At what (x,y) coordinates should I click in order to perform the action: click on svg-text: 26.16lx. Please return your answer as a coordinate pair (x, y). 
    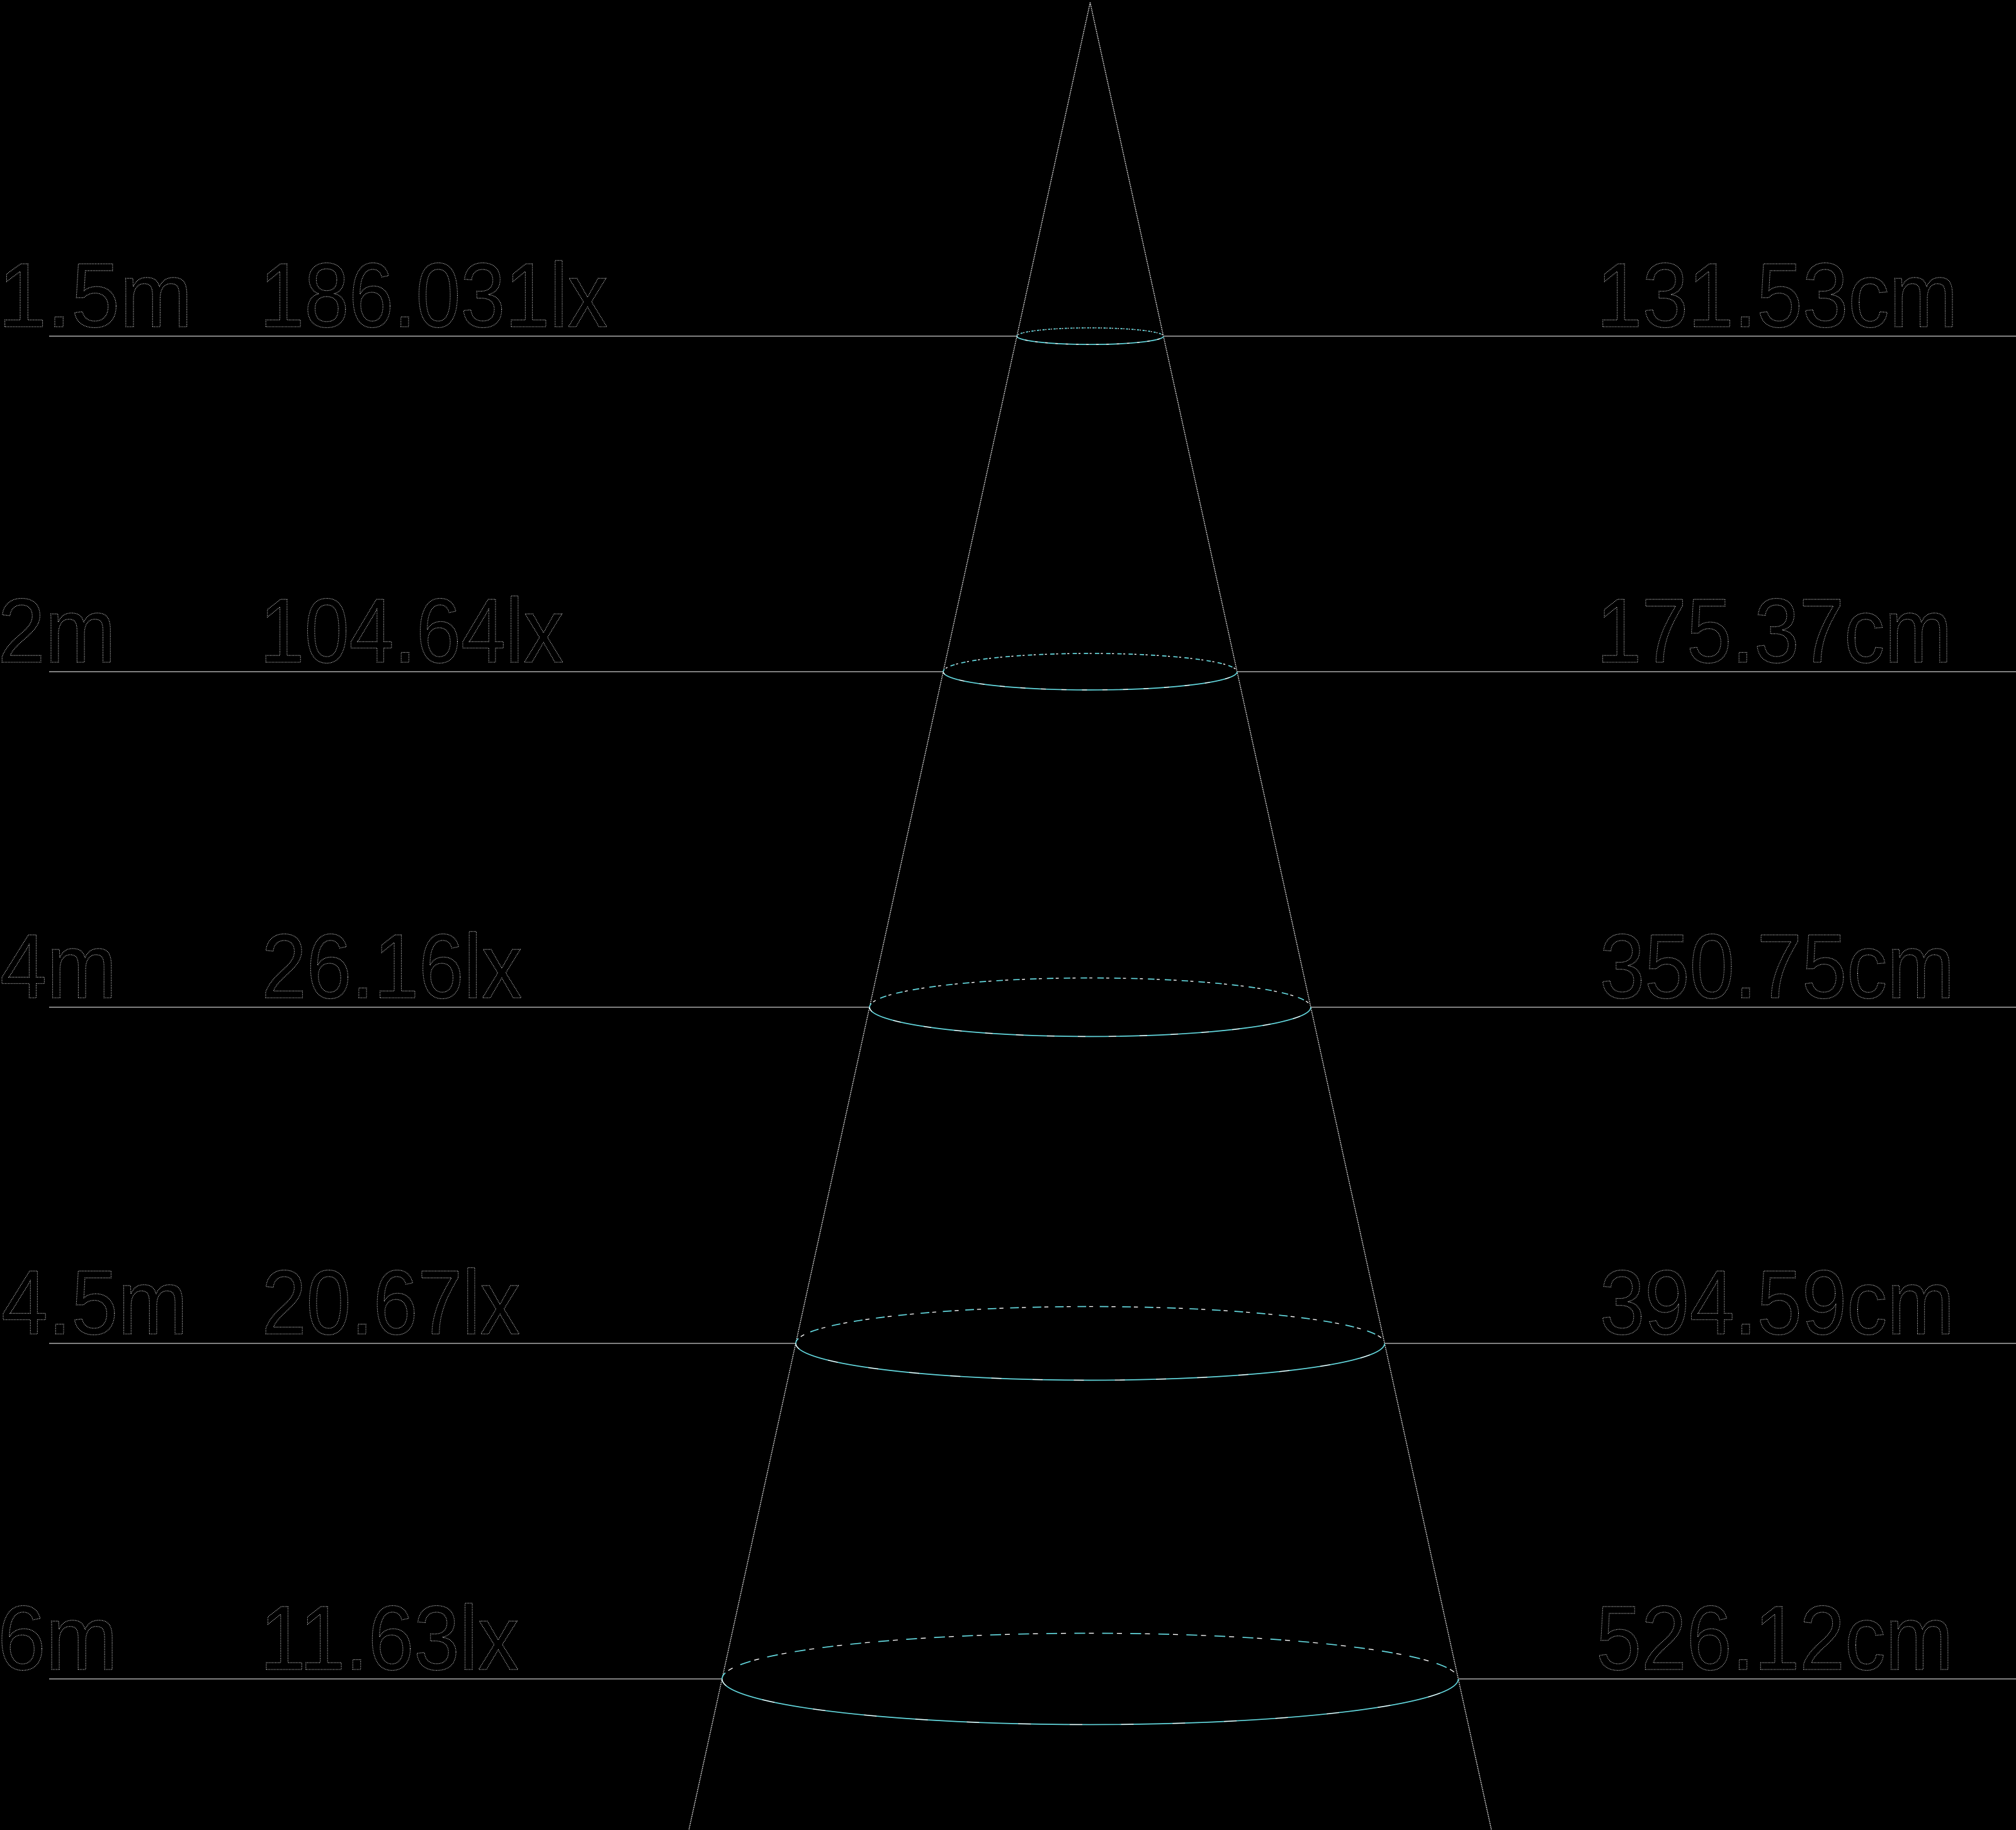
    Looking at the image, I should click on (392, 966).